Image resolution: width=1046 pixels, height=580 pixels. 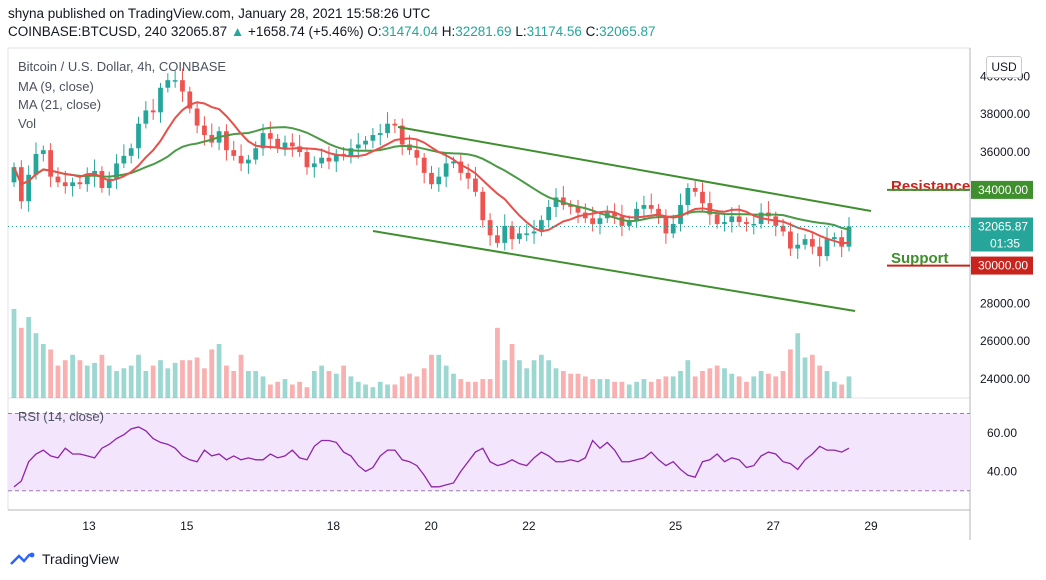 I want to click on currency-button: USD, so click(x=1004, y=67).